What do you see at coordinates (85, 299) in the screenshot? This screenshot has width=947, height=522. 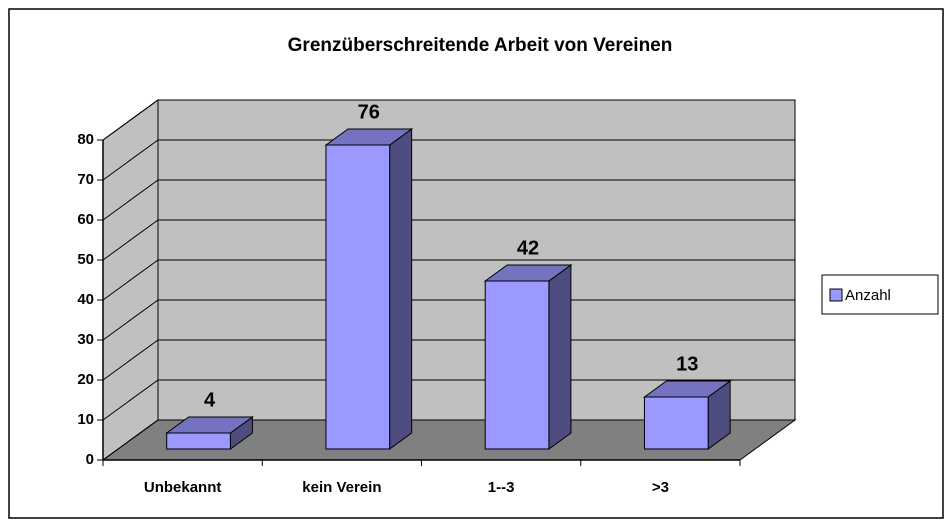 I see `y-tick-label: 40` at bounding box center [85, 299].